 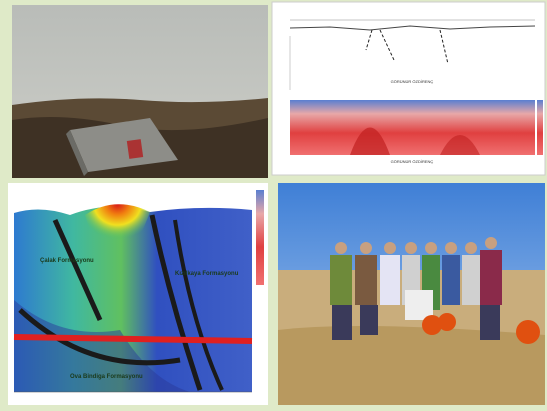 I want to click on formation-label: Kızılkaya Formasyonu, so click(x=207, y=274).